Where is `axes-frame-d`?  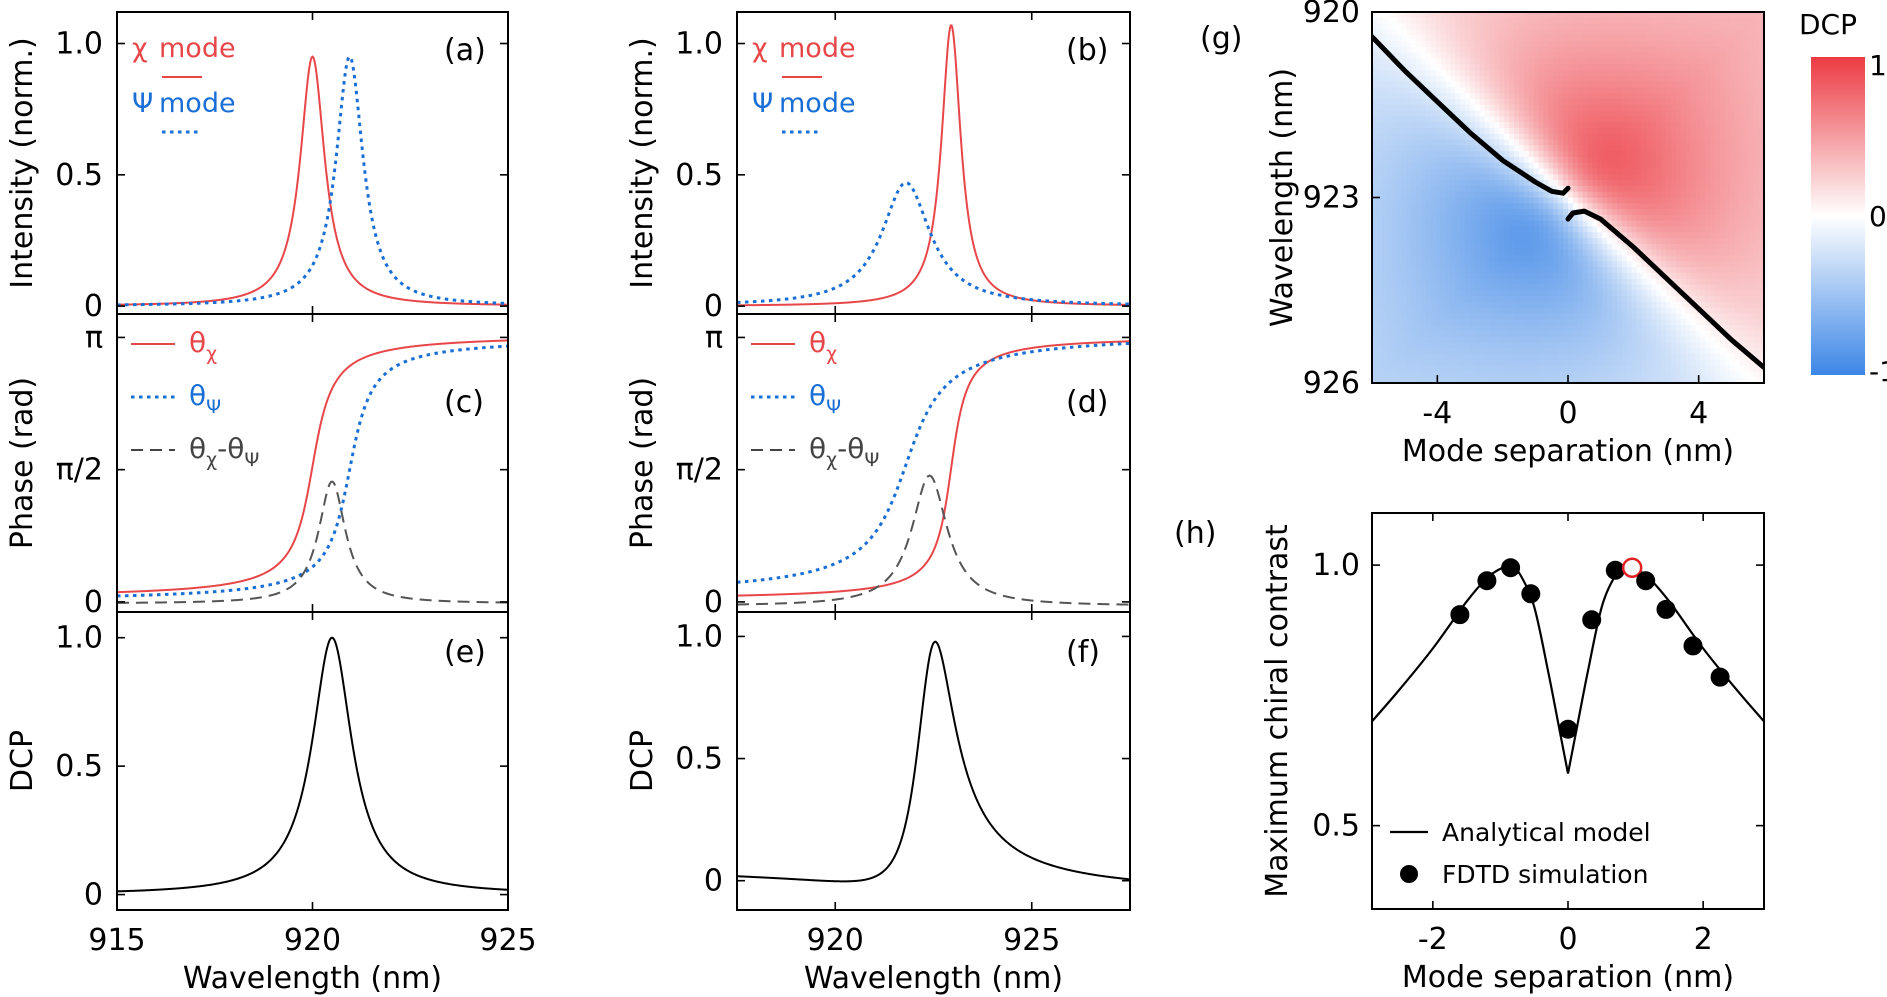 axes-frame-d is located at coordinates (933, 463).